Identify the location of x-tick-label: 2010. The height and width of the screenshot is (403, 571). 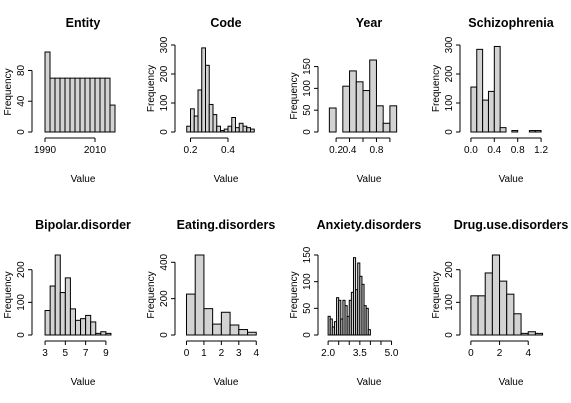
(95, 150).